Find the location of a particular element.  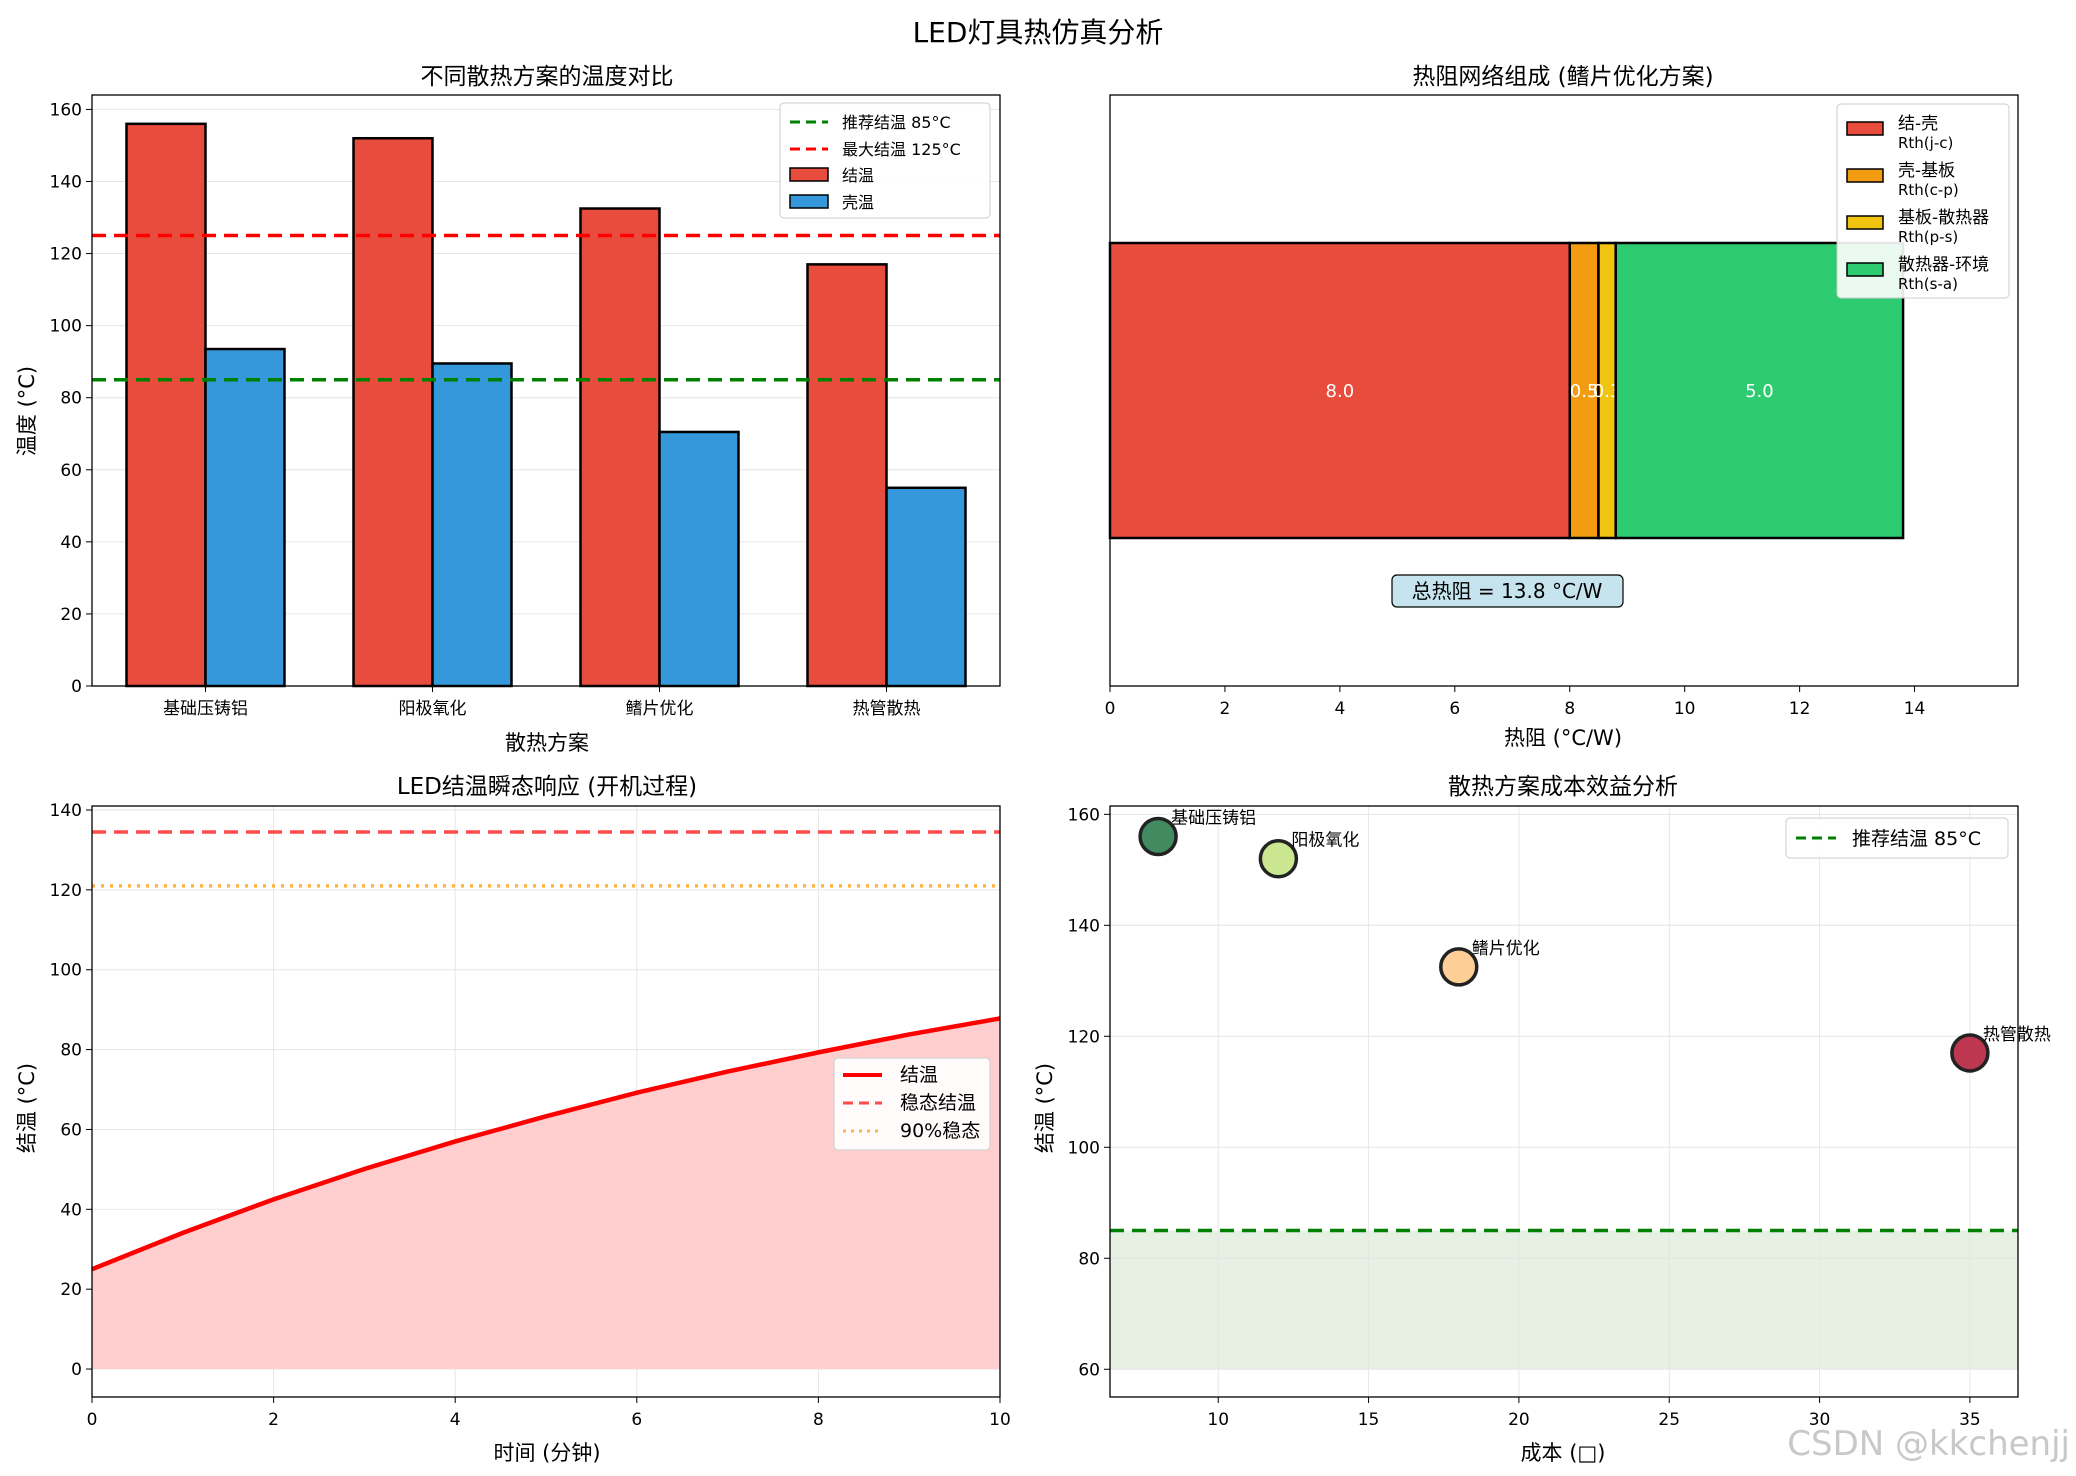

cost-chart-ylabel: 结温 (°C) is located at coordinates (1045, 1108).